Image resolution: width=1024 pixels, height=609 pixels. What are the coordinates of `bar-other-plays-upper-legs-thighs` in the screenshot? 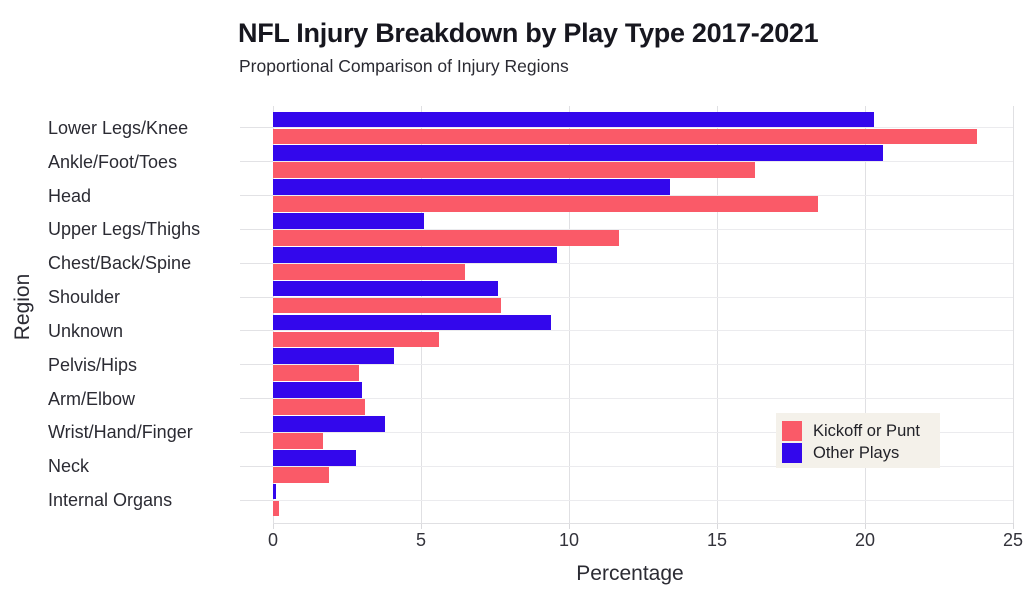 It's located at (348, 221).